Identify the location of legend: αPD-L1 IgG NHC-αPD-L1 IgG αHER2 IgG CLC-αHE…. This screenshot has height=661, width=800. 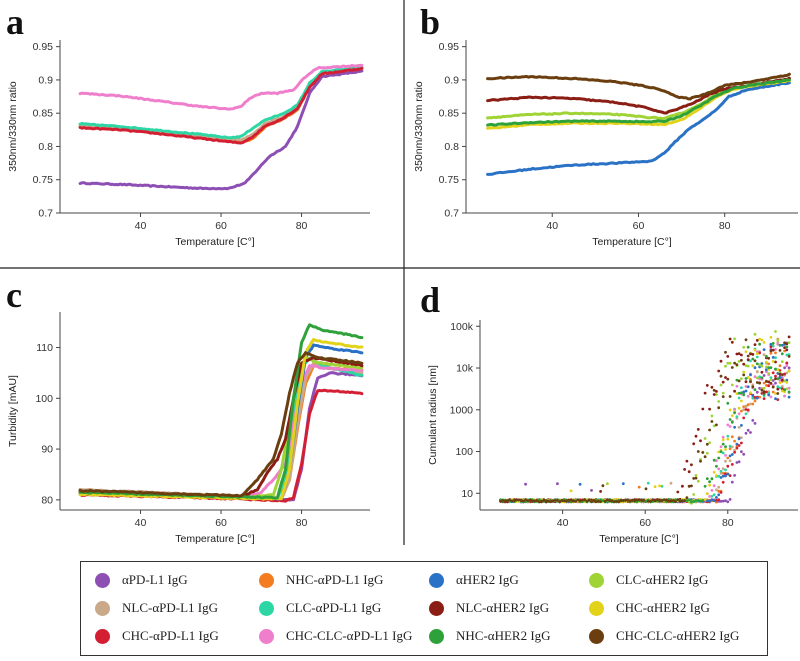
(424, 608).